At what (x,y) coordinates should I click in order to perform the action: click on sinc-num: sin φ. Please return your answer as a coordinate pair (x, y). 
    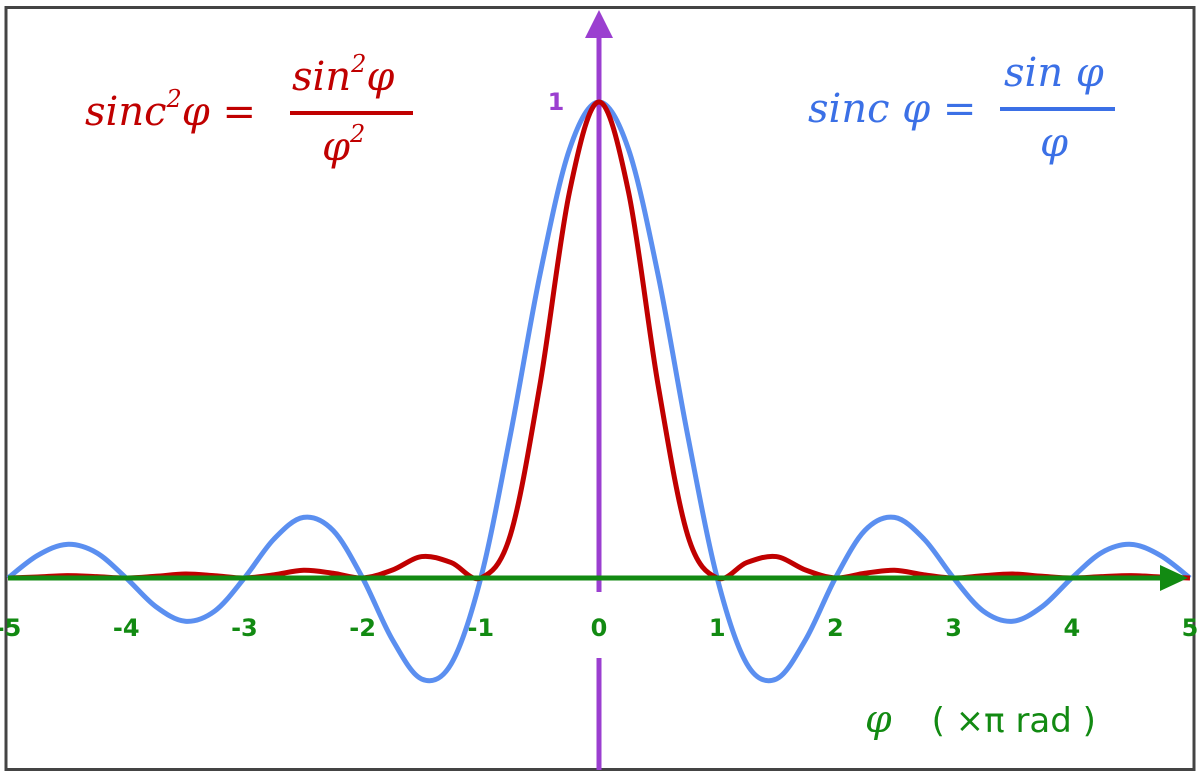
    Looking at the image, I should click on (1054, 73).